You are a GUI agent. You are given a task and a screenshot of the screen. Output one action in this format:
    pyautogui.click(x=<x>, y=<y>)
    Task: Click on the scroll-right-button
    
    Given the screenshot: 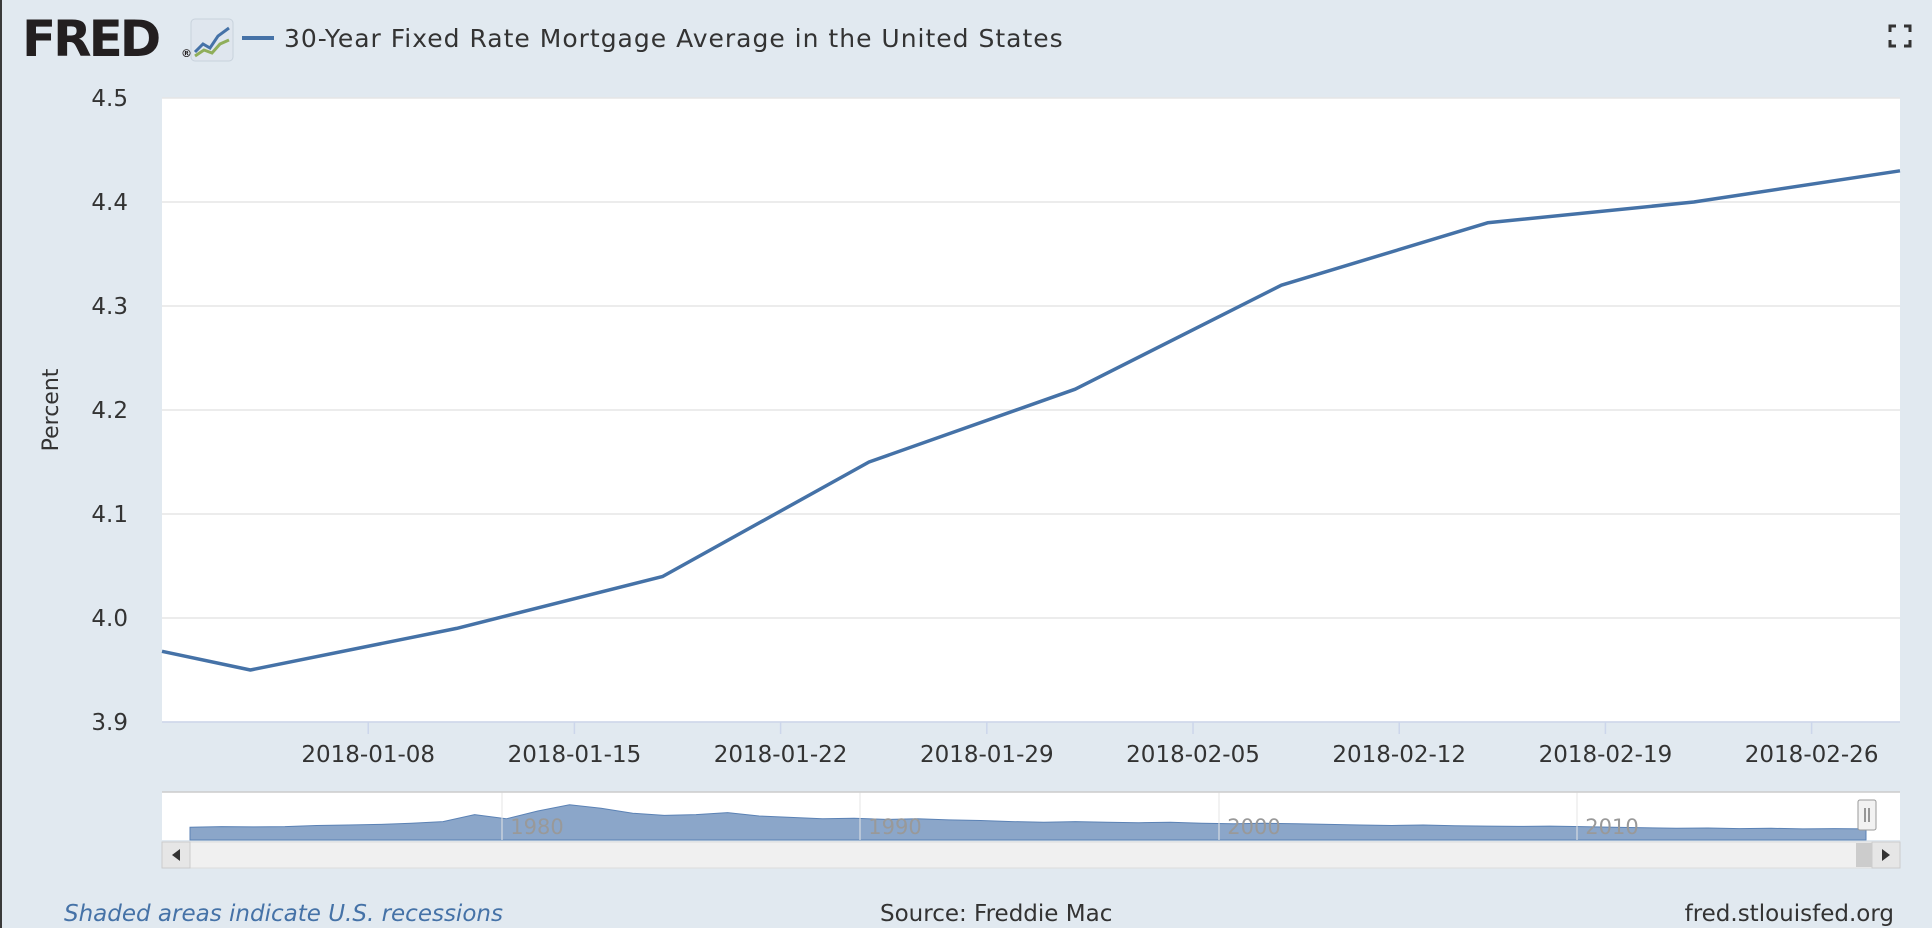 What is the action you would take?
    pyautogui.click(x=1886, y=855)
    